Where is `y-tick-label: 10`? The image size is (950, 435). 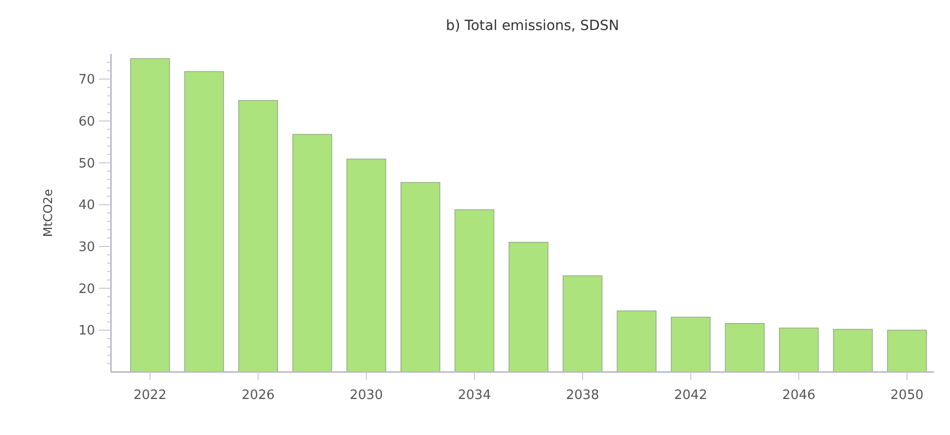 y-tick-label: 10 is located at coordinates (86, 331).